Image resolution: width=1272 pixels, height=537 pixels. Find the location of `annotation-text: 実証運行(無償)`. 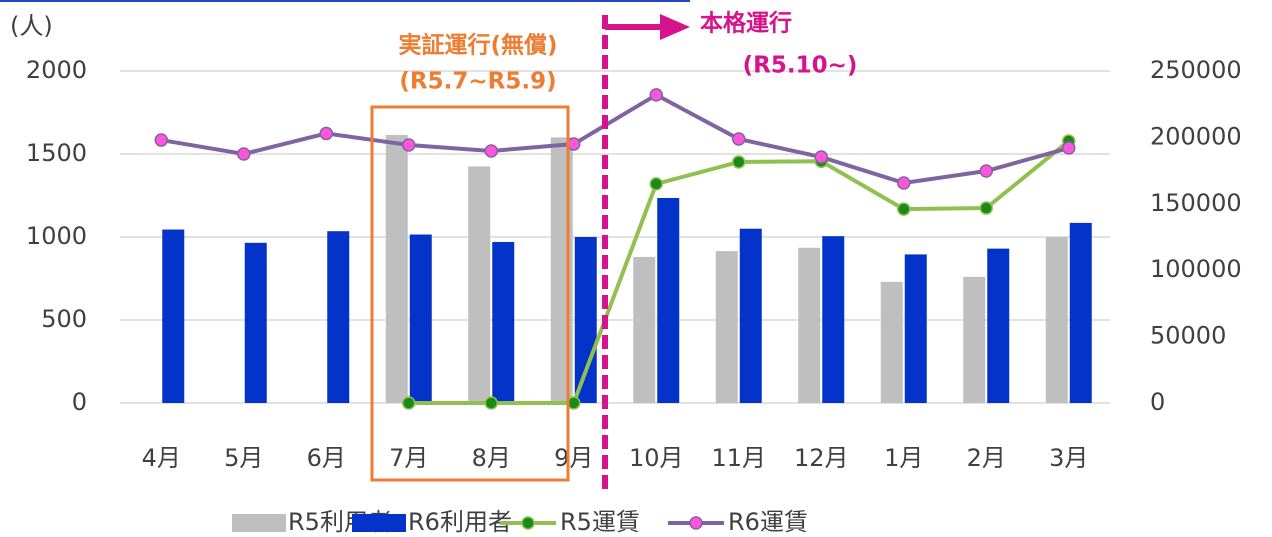

annotation-text: 実証運行(無償) is located at coordinates (477, 45).